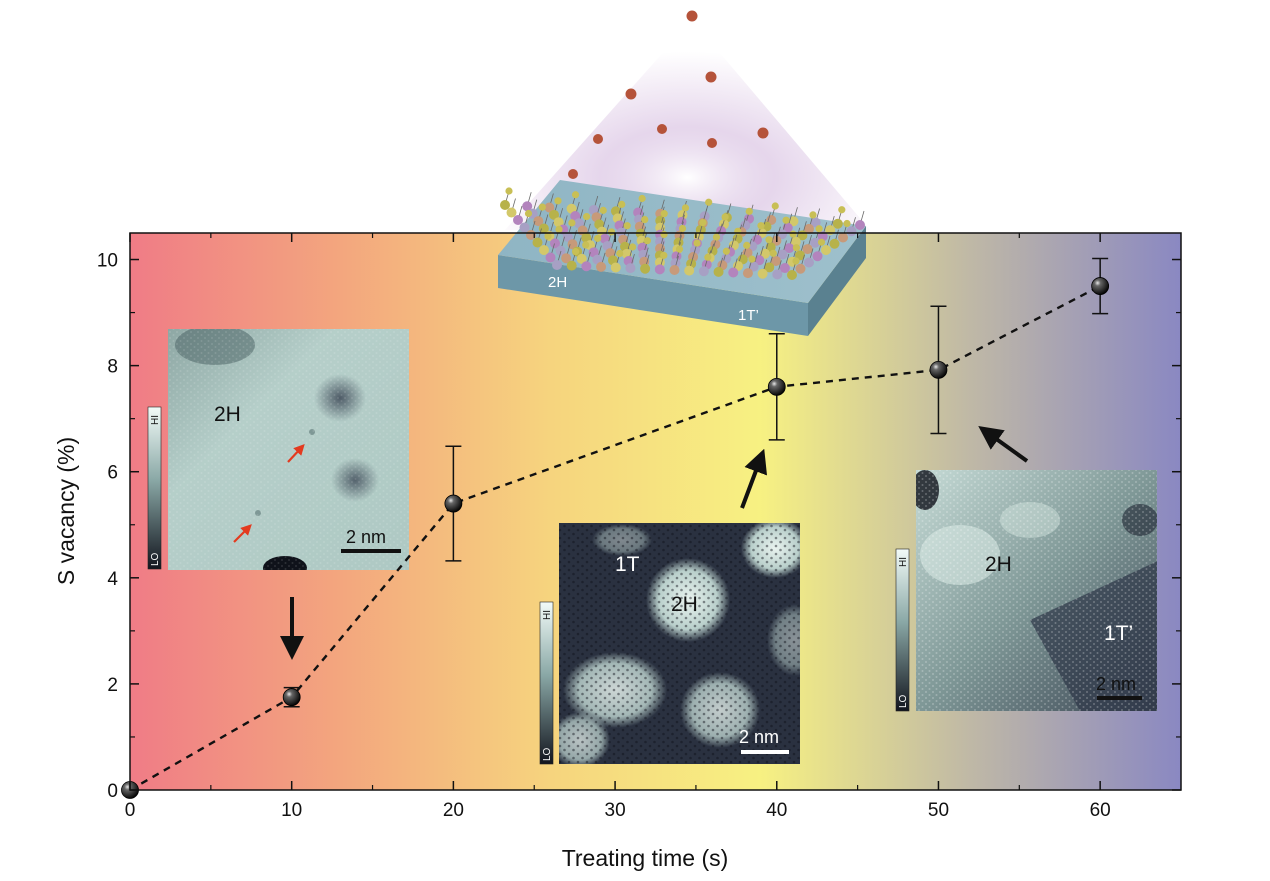  I want to click on inset-c-scale-bar, so click(1119, 698).